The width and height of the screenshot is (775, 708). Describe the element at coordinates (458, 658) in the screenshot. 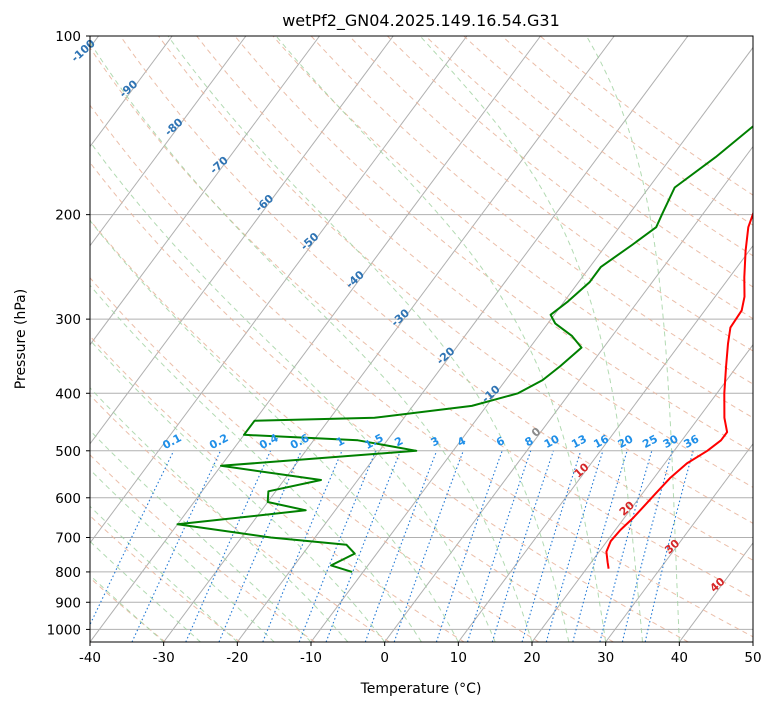

I see `x-tick-label: 10` at that location.